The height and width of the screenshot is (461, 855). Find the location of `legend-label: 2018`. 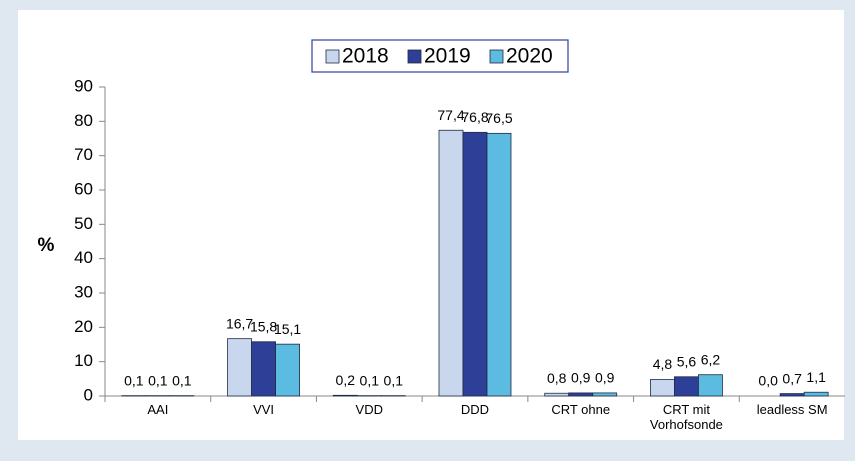

legend-label: 2018 is located at coordinates (365, 56).